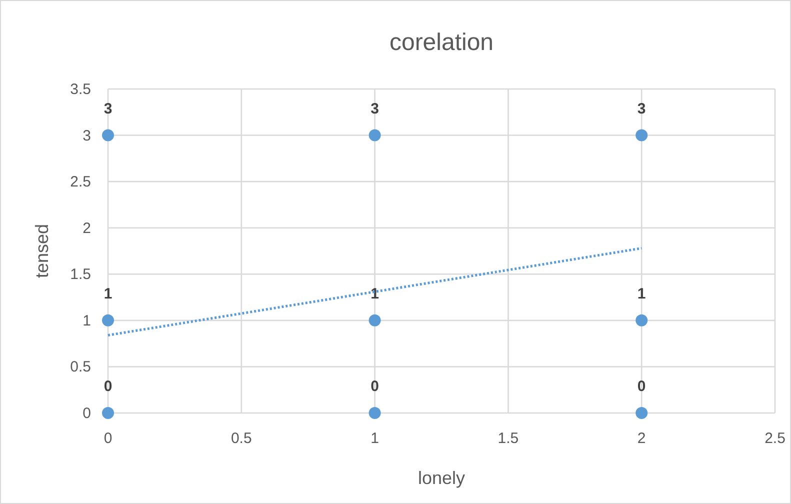 The height and width of the screenshot is (504, 791). What do you see at coordinates (86, 413) in the screenshot?
I see `y-tick-label: 0` at bounding box center [86, 413].